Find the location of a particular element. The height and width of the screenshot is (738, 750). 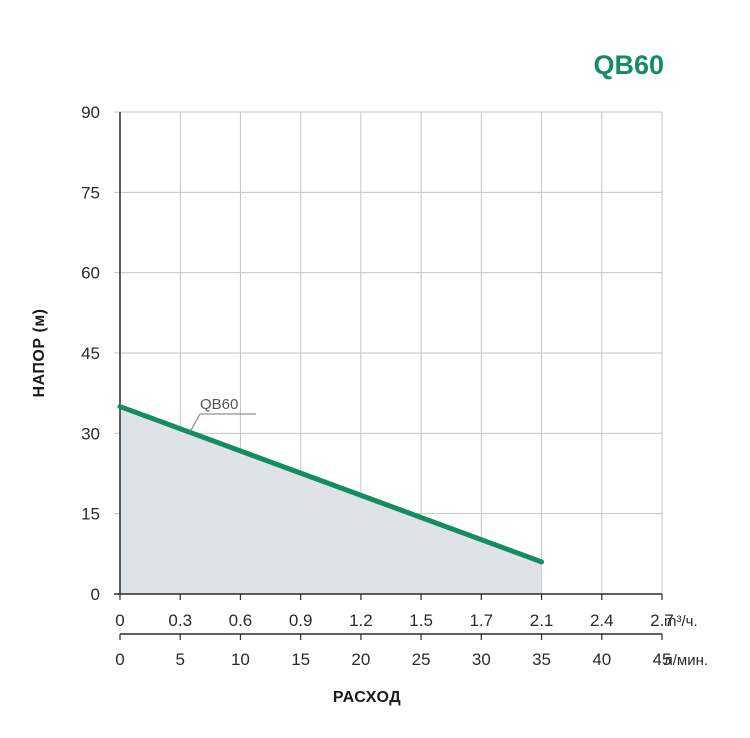

x-tick-label-secondary: 35 is located at coordinates (541, 659).